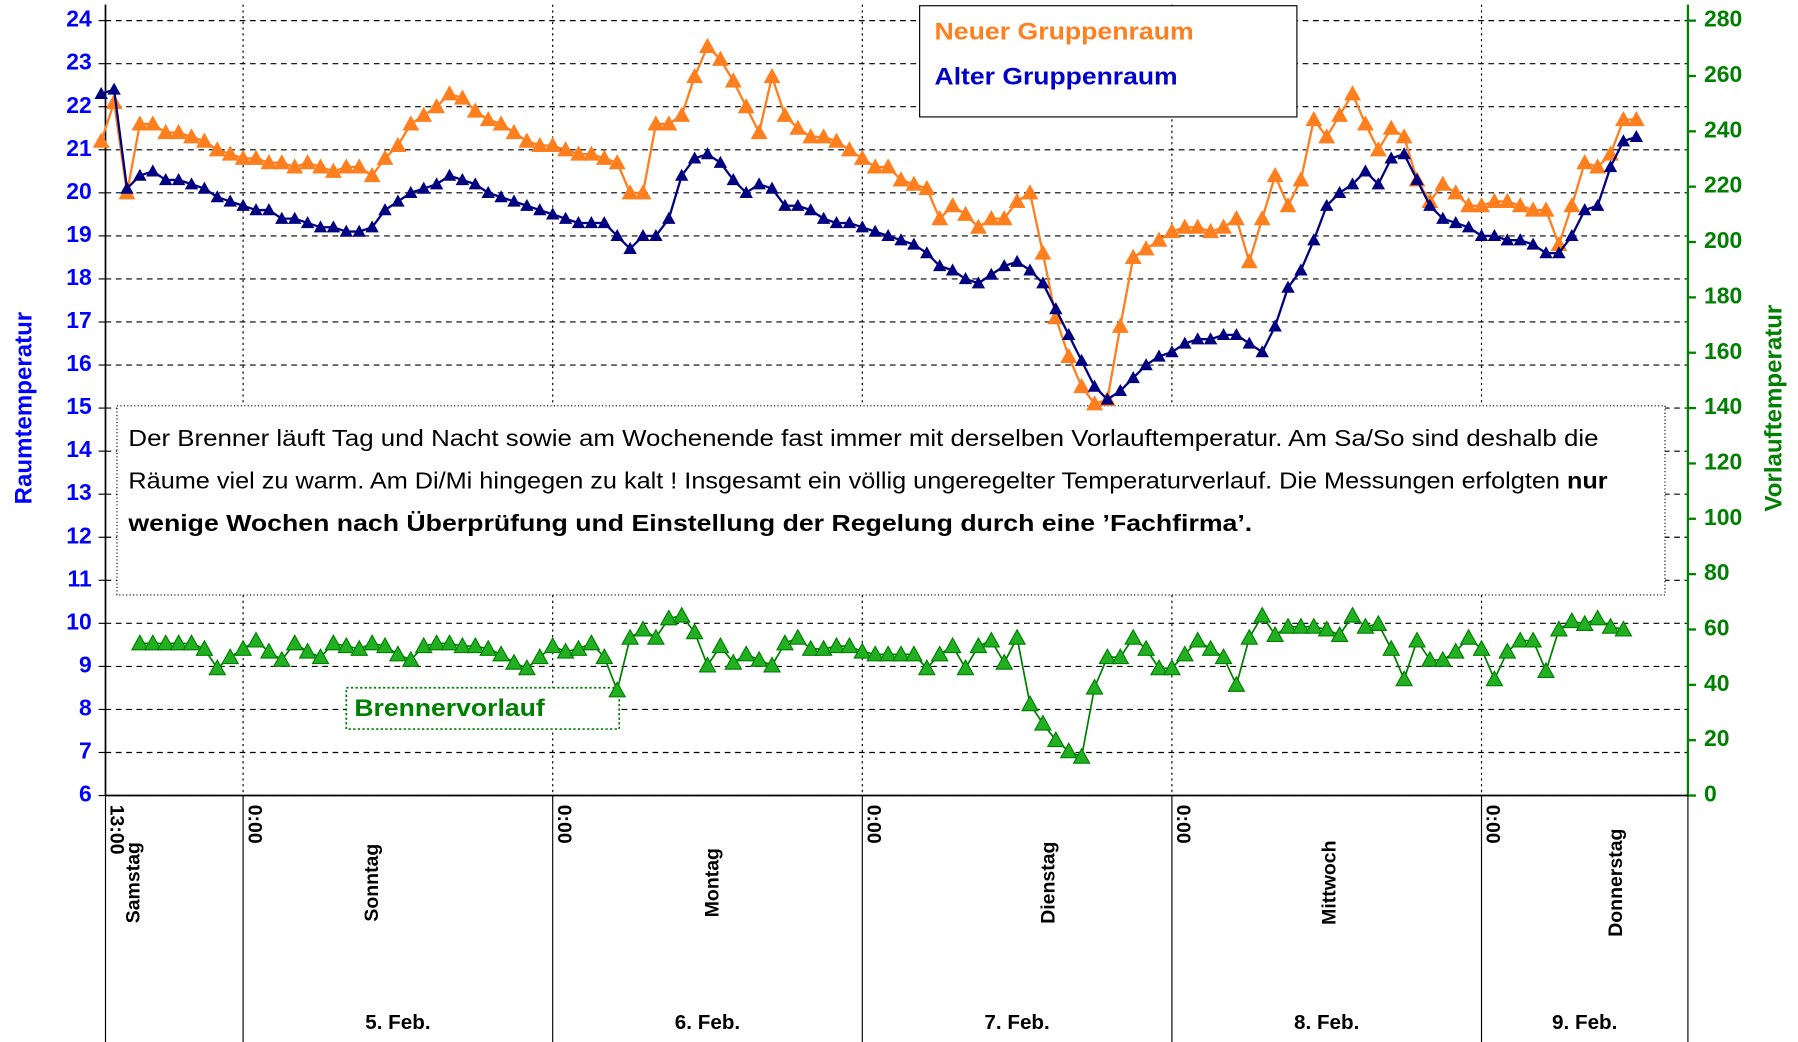  I want to click on y2-tick-label: 160, so click(1723, 351).